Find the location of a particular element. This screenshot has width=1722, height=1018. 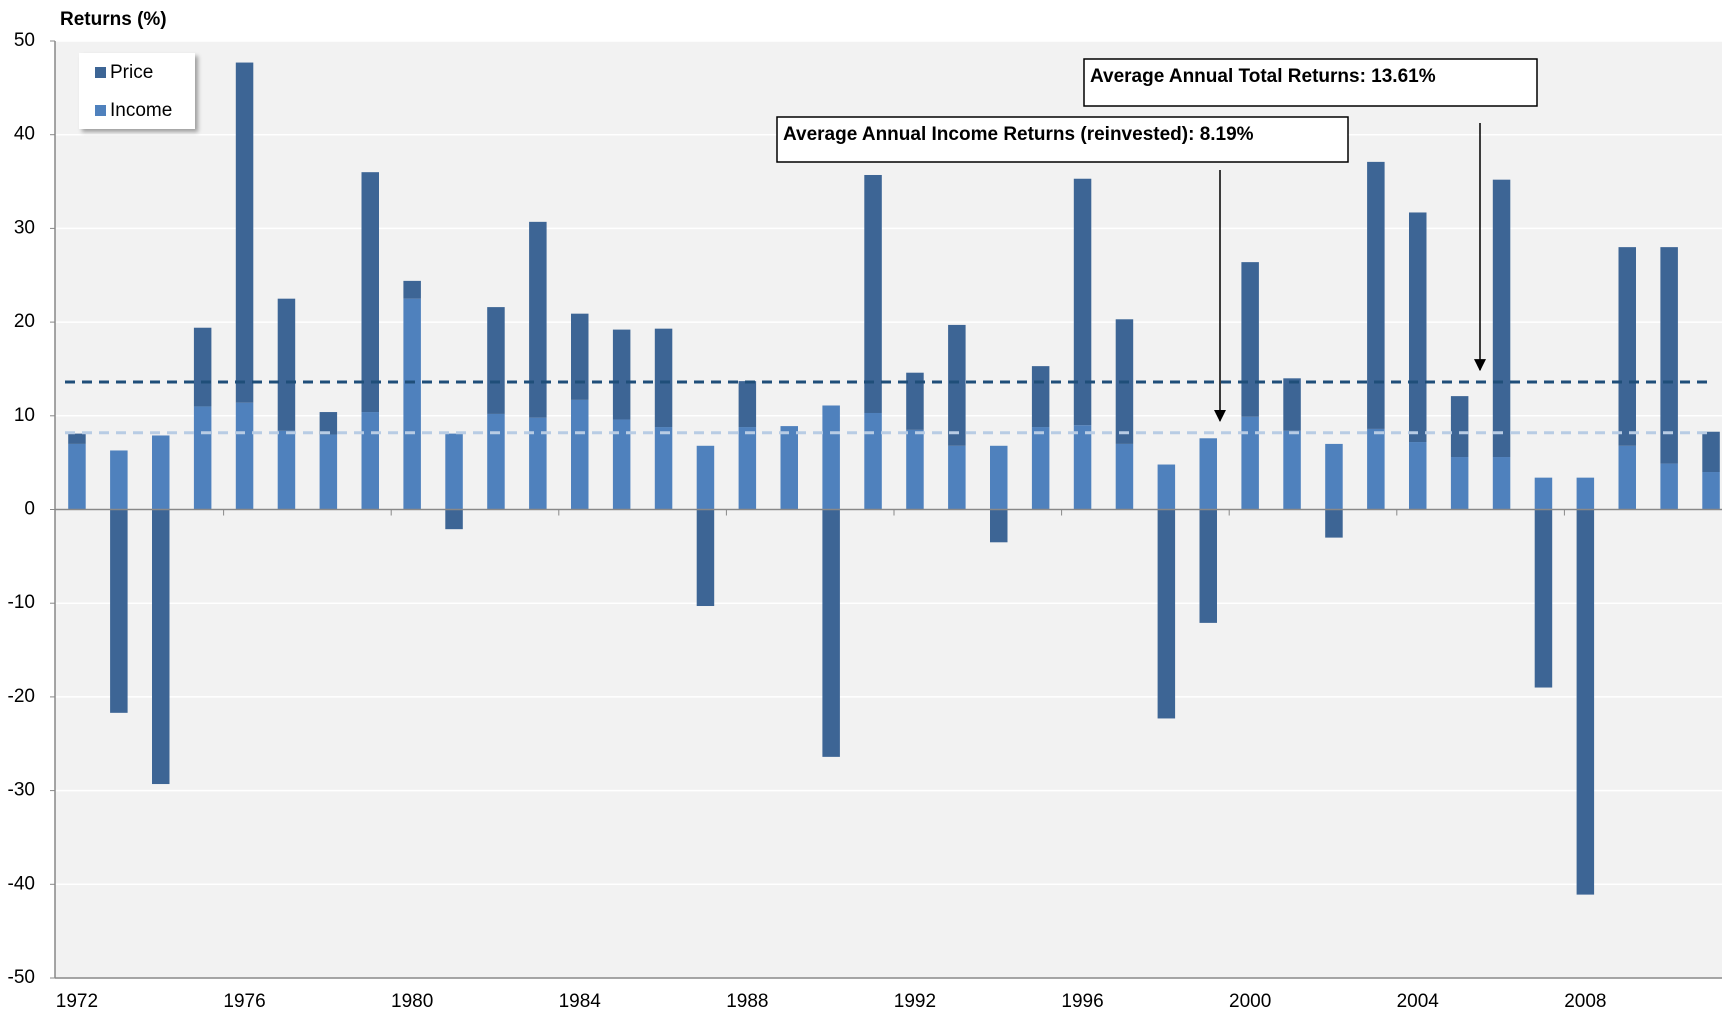

annotation-text: Average Annual Total Returns: 13.61% is located at coordinates (1263, 76).